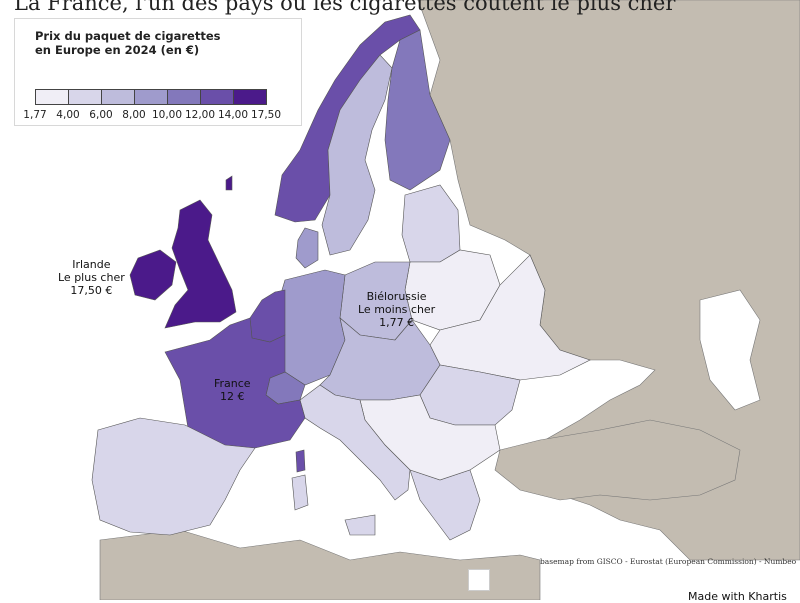 The width and height of the screenshot is (800, 603). Describe the element at coordinates (360, 525) in the screenshot. I see `sicily-region` at that location.